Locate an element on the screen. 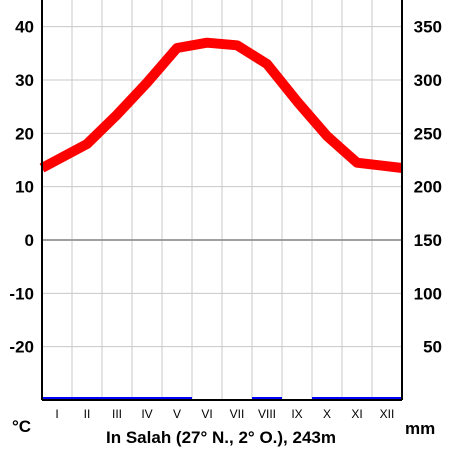 The width and height of the screenshot is (450, 450). left-tick-label: -10 is located at coordinates (21, 293).